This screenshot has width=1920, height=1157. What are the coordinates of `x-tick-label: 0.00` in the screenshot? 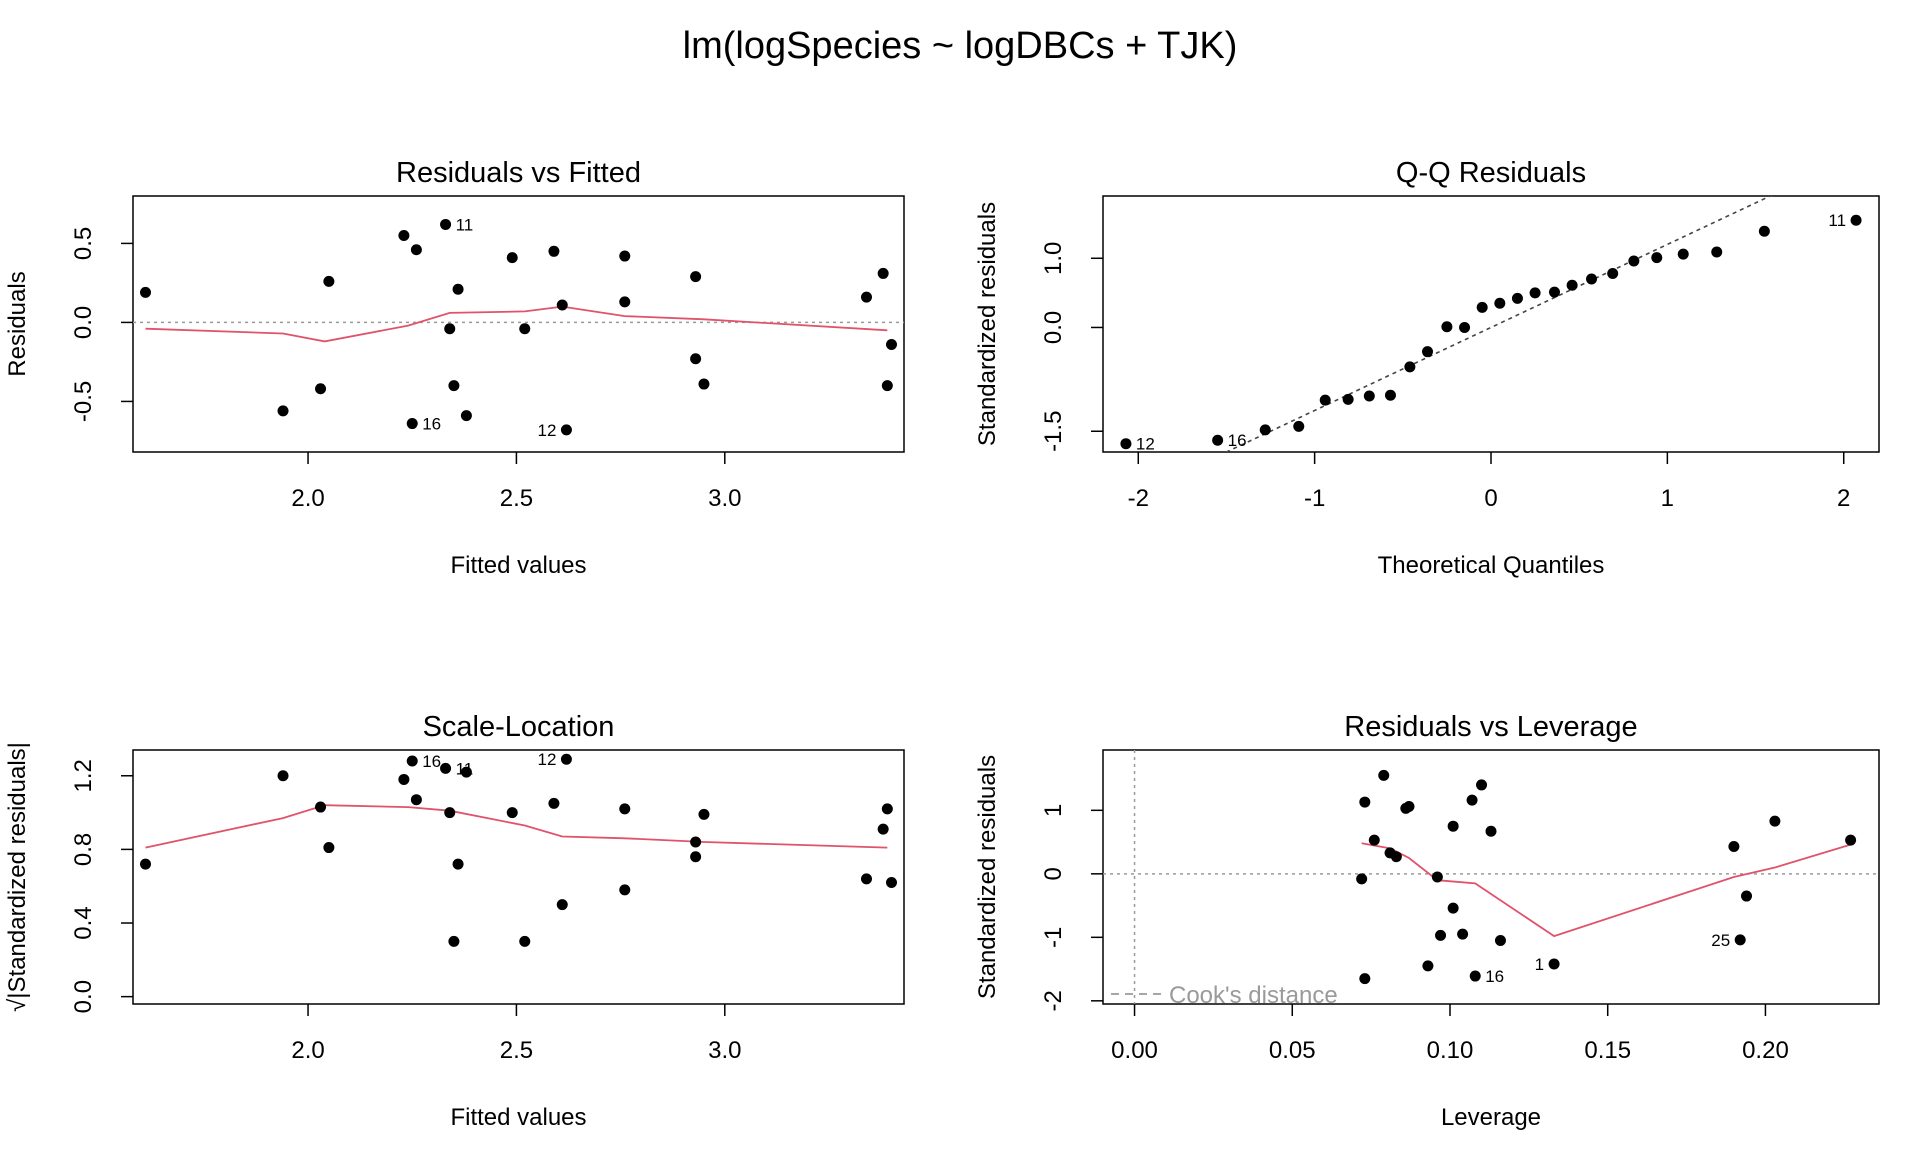 It's located at (1134, 1050).